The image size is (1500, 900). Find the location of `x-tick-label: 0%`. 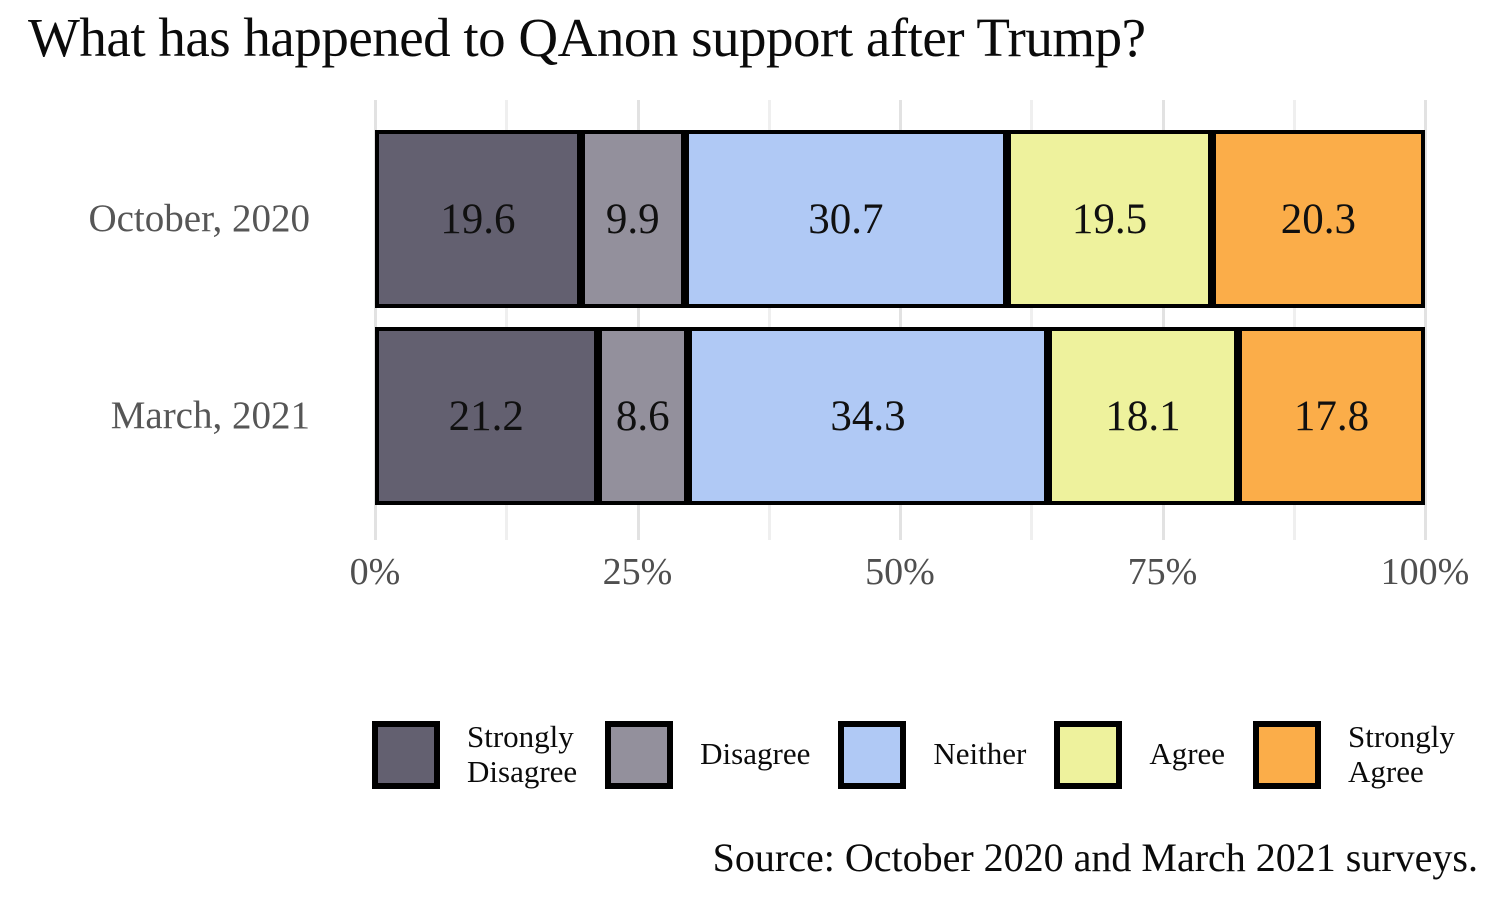

x-tick-label: 0% is located at coordinates (375, 572).